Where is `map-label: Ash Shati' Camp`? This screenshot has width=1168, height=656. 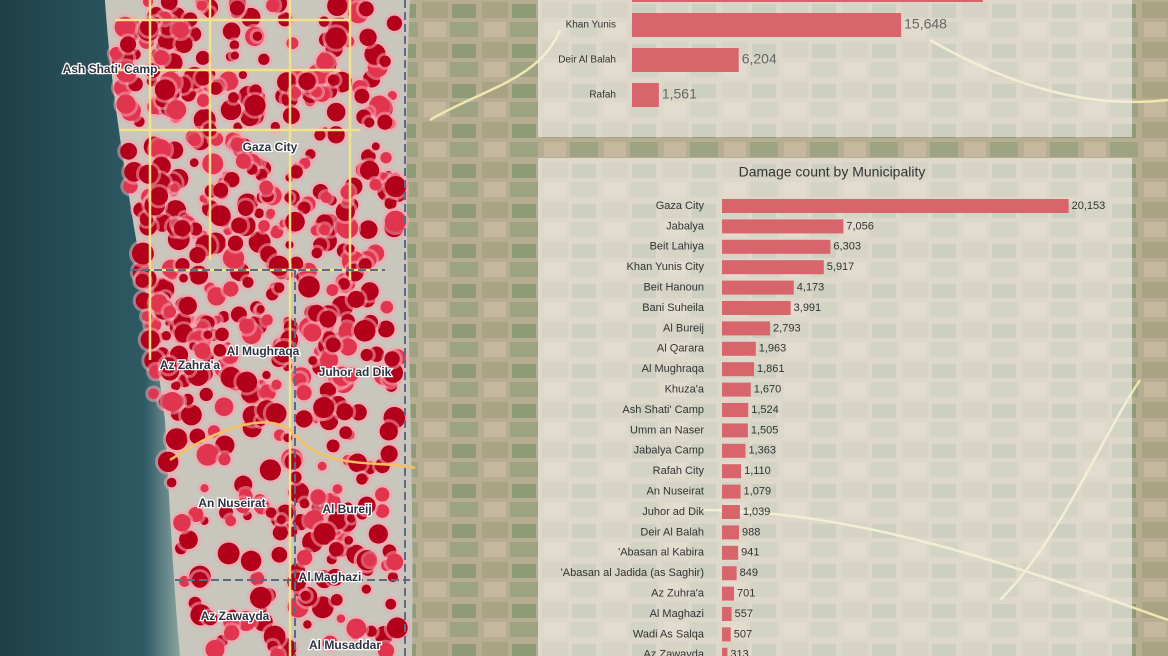 map-label: Ash Shati' Camp is located at coordinates (110, 69).